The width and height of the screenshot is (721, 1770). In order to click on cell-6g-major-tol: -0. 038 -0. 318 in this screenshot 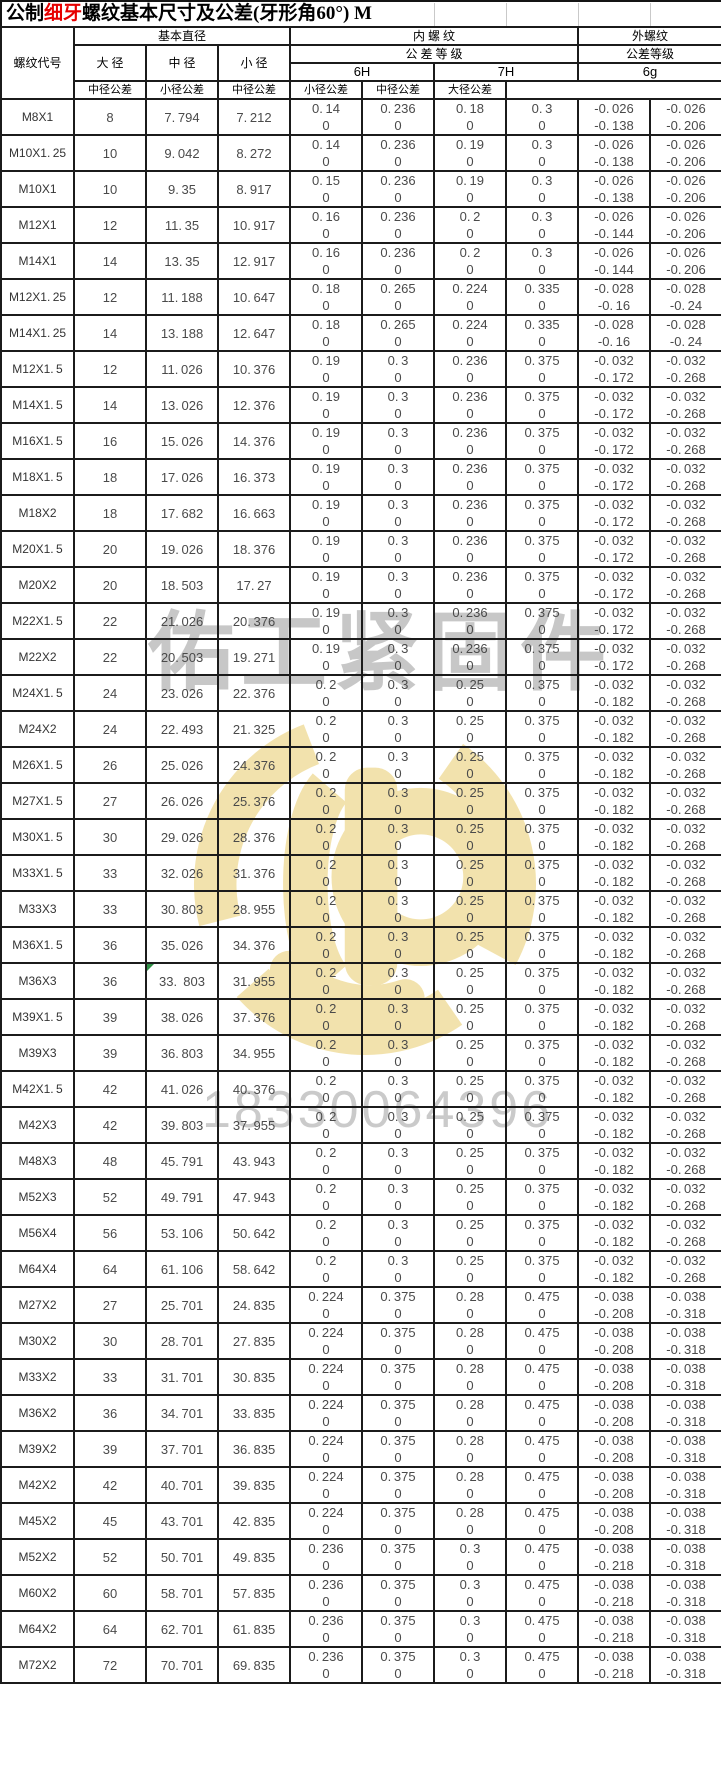, I will do `click(685, 1629)`.